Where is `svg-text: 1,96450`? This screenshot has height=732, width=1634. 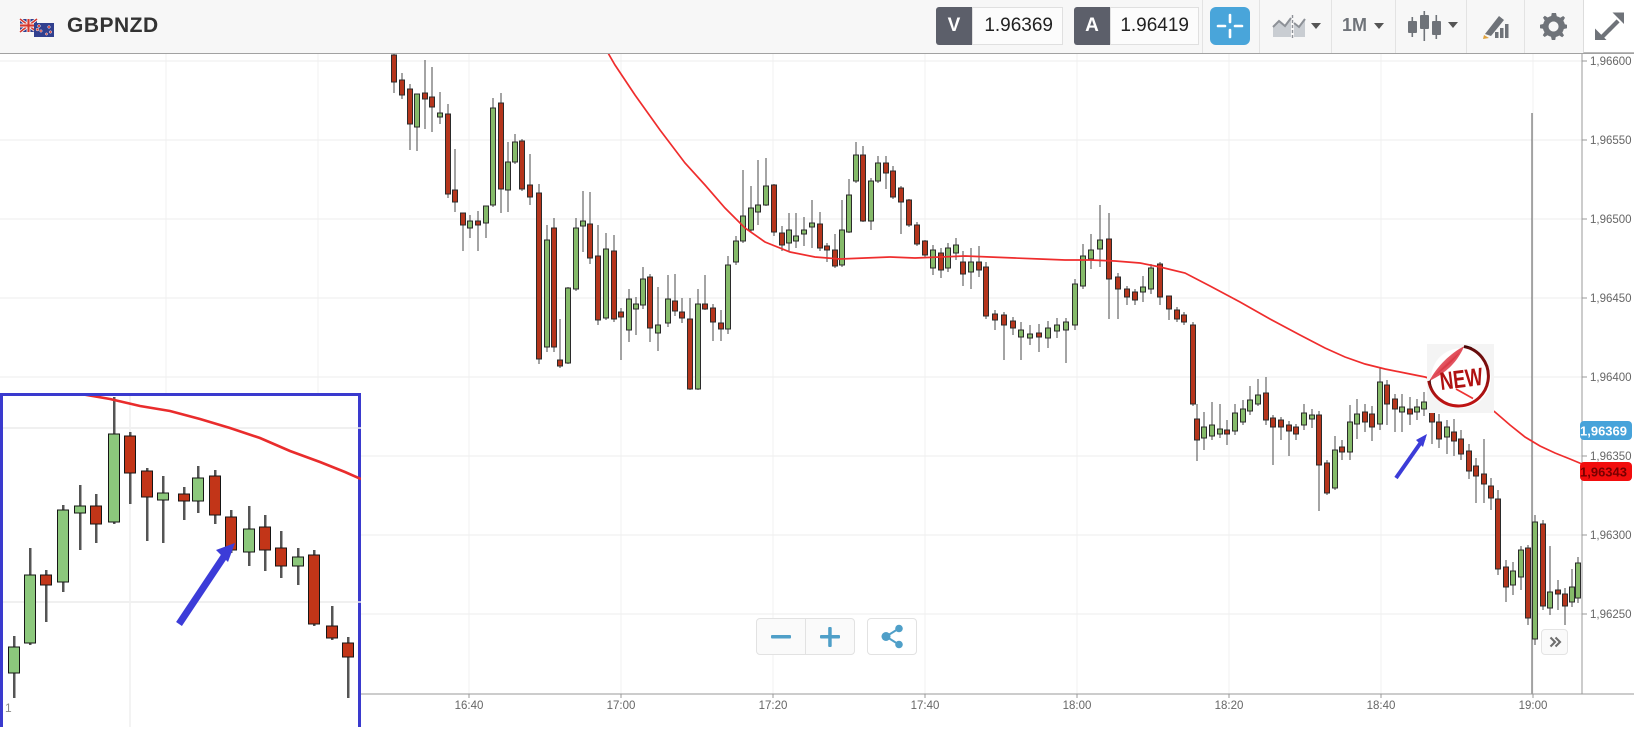
svg-text: 1,96450 is located at coordinates (1611, 299).